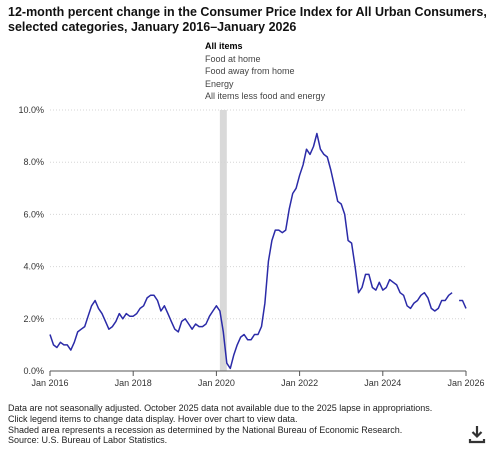 This screenshot has width=500, height=450. I want to click on y-tick-label: 8.0%, so click(33, 162).